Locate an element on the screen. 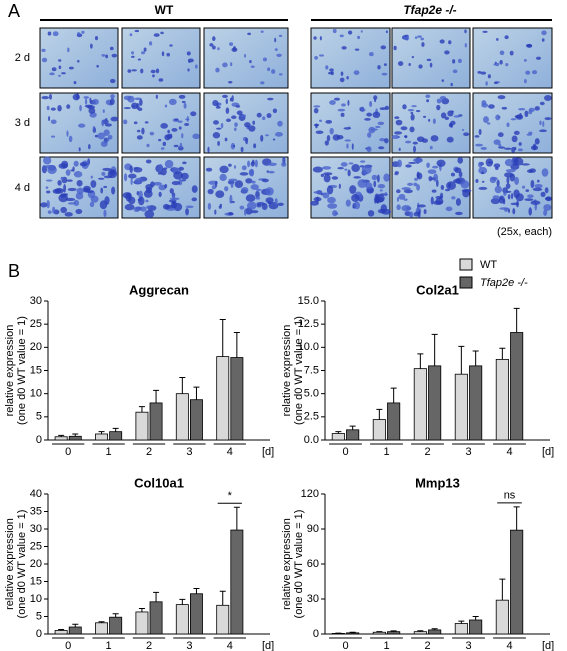 The height and width of the screenshot is (651, 567). y-axis-label: (one d0 WT value = 1) is located at coordinates (299, 370).